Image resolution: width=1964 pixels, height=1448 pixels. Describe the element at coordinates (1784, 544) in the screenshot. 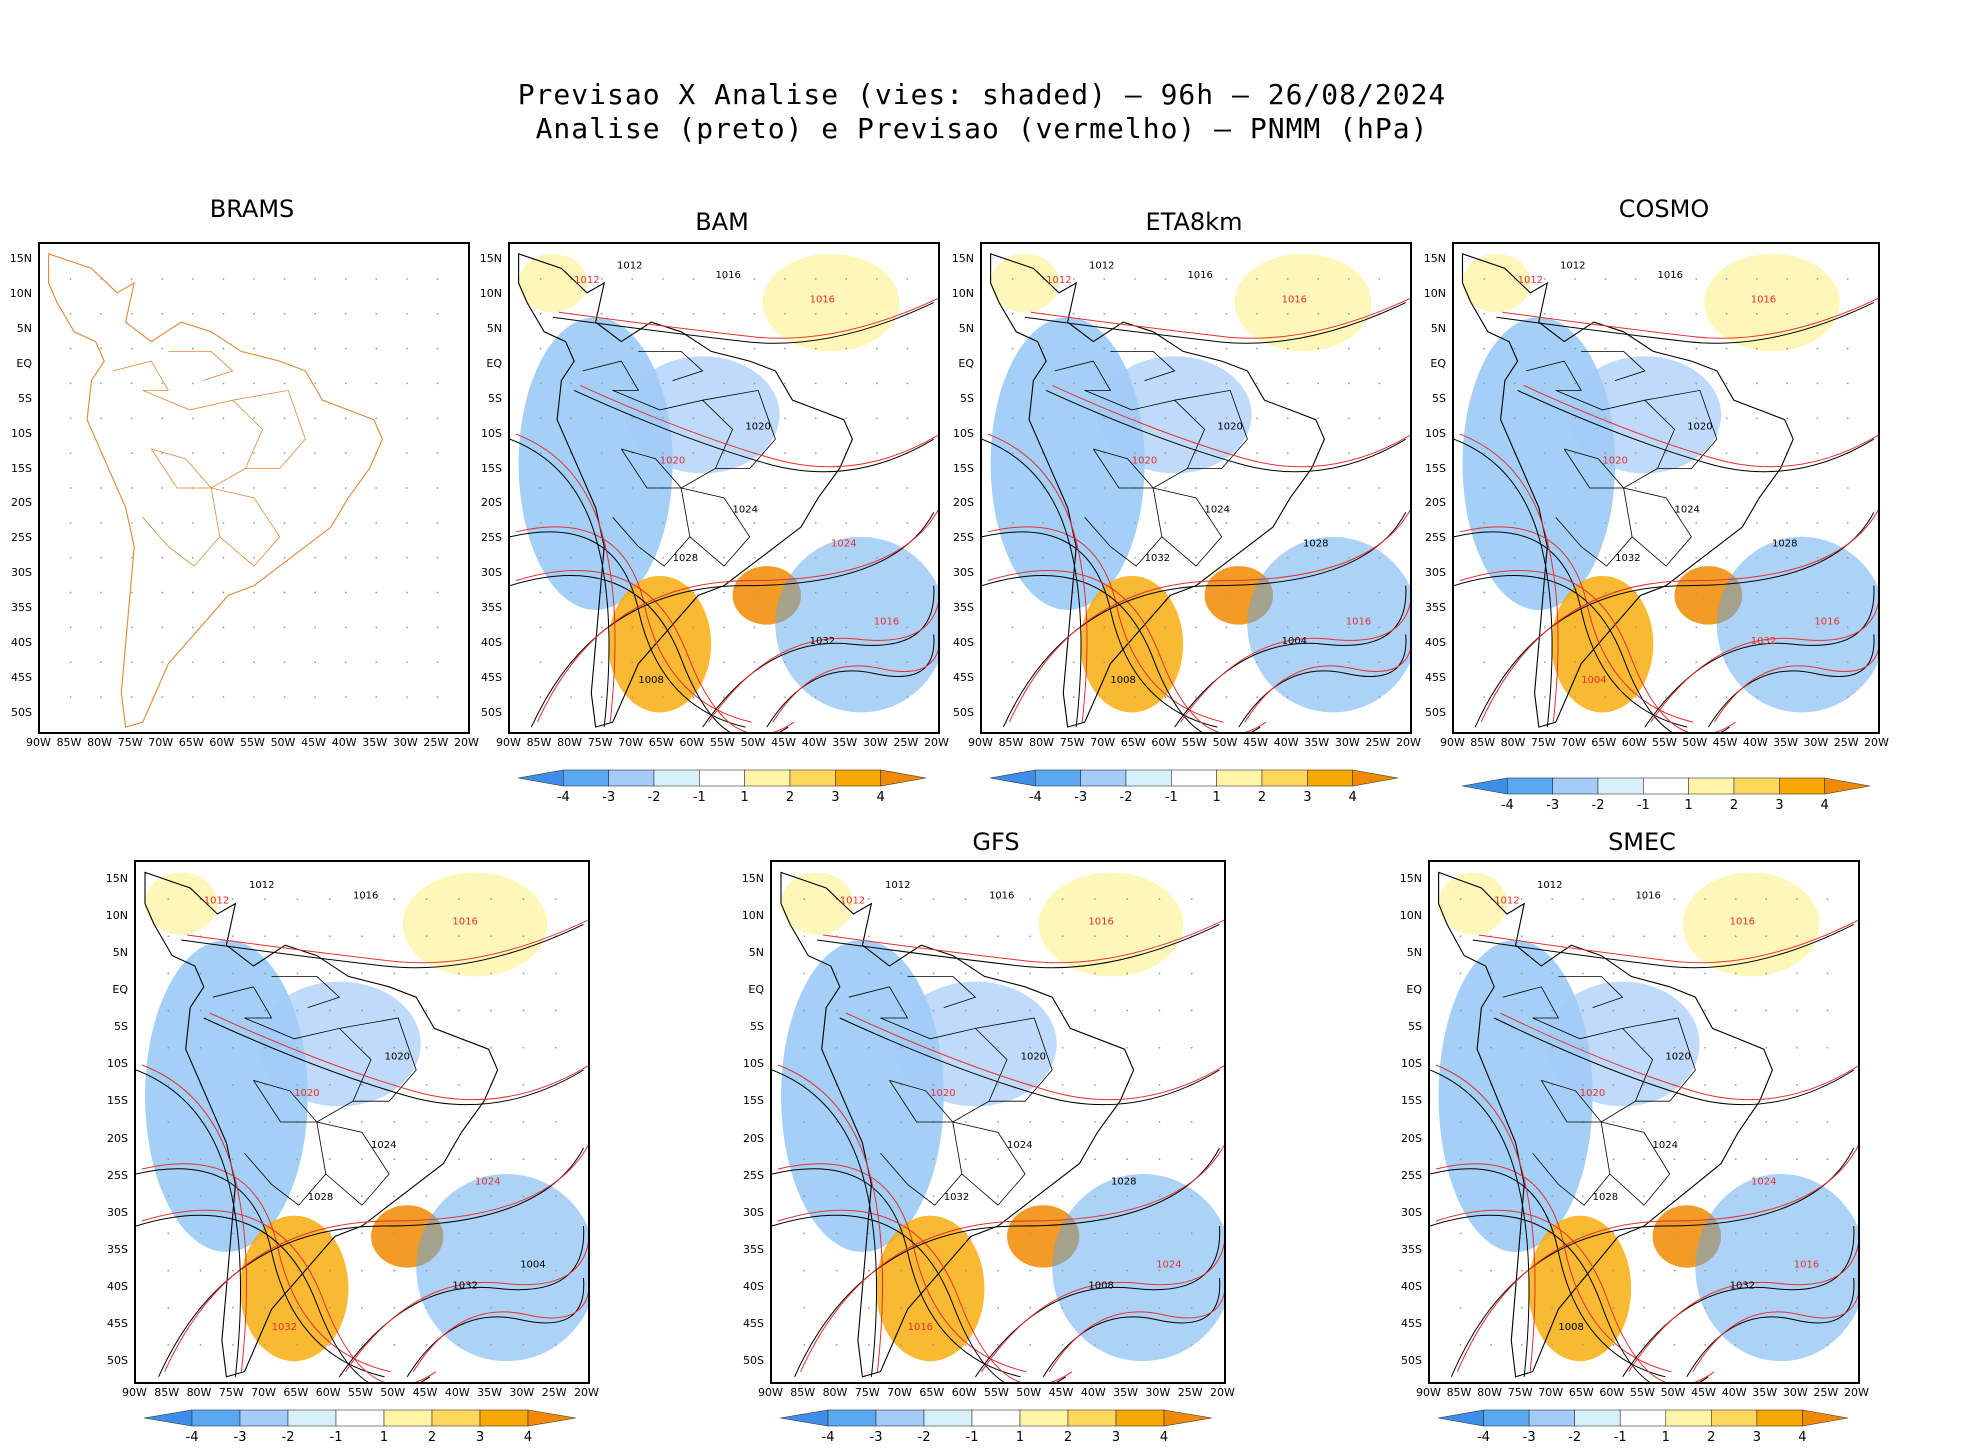

I see `isobar-label-analysis: 1028` at that location.